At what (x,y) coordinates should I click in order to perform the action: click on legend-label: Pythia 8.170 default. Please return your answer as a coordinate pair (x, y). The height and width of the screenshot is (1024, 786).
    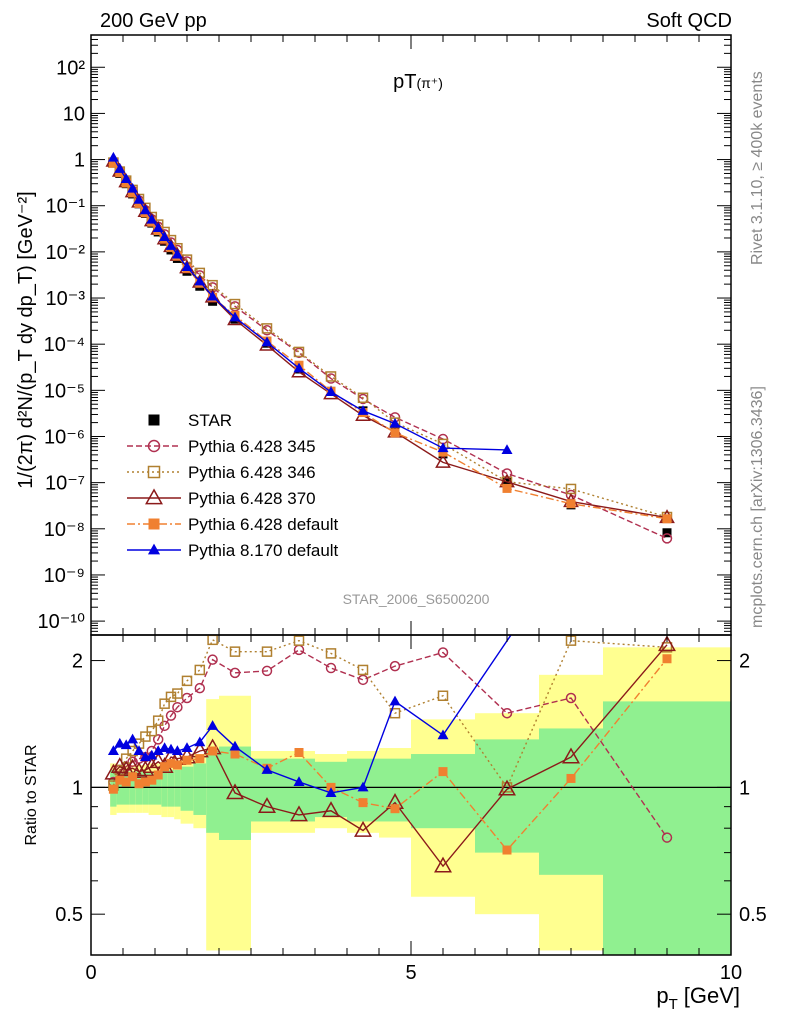
    Looking at the image, I should click on (263, 550).